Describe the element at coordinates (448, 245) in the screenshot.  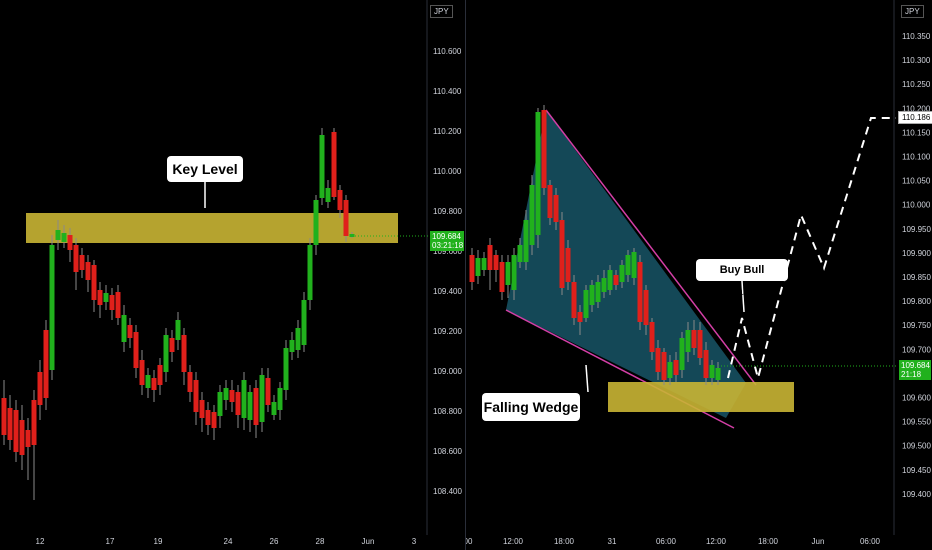
I see `left-countdown: 03:21:18` at that location.